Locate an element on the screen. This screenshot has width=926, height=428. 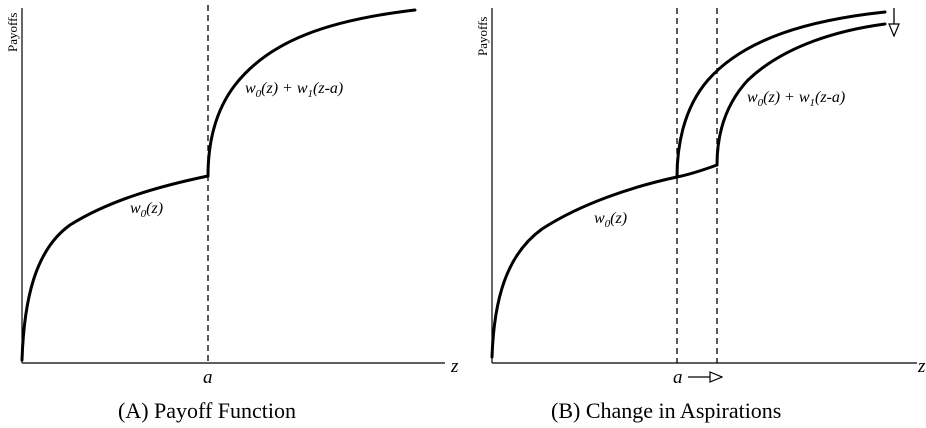
panel-b-upper-curve-old is located at coordinates (781, 94).